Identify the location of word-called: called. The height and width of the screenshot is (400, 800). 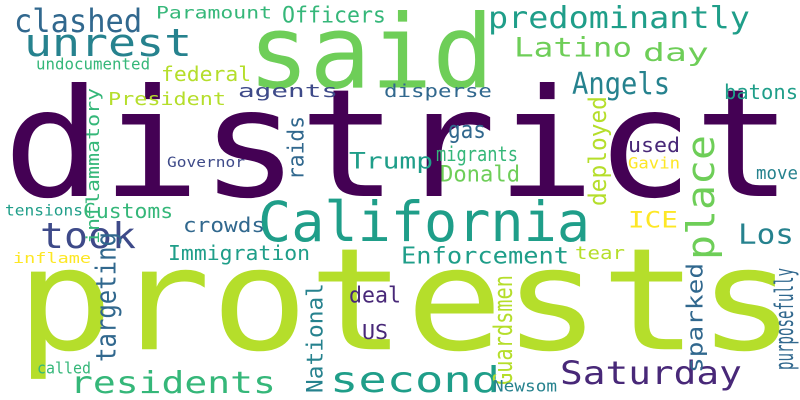
(64, 368).